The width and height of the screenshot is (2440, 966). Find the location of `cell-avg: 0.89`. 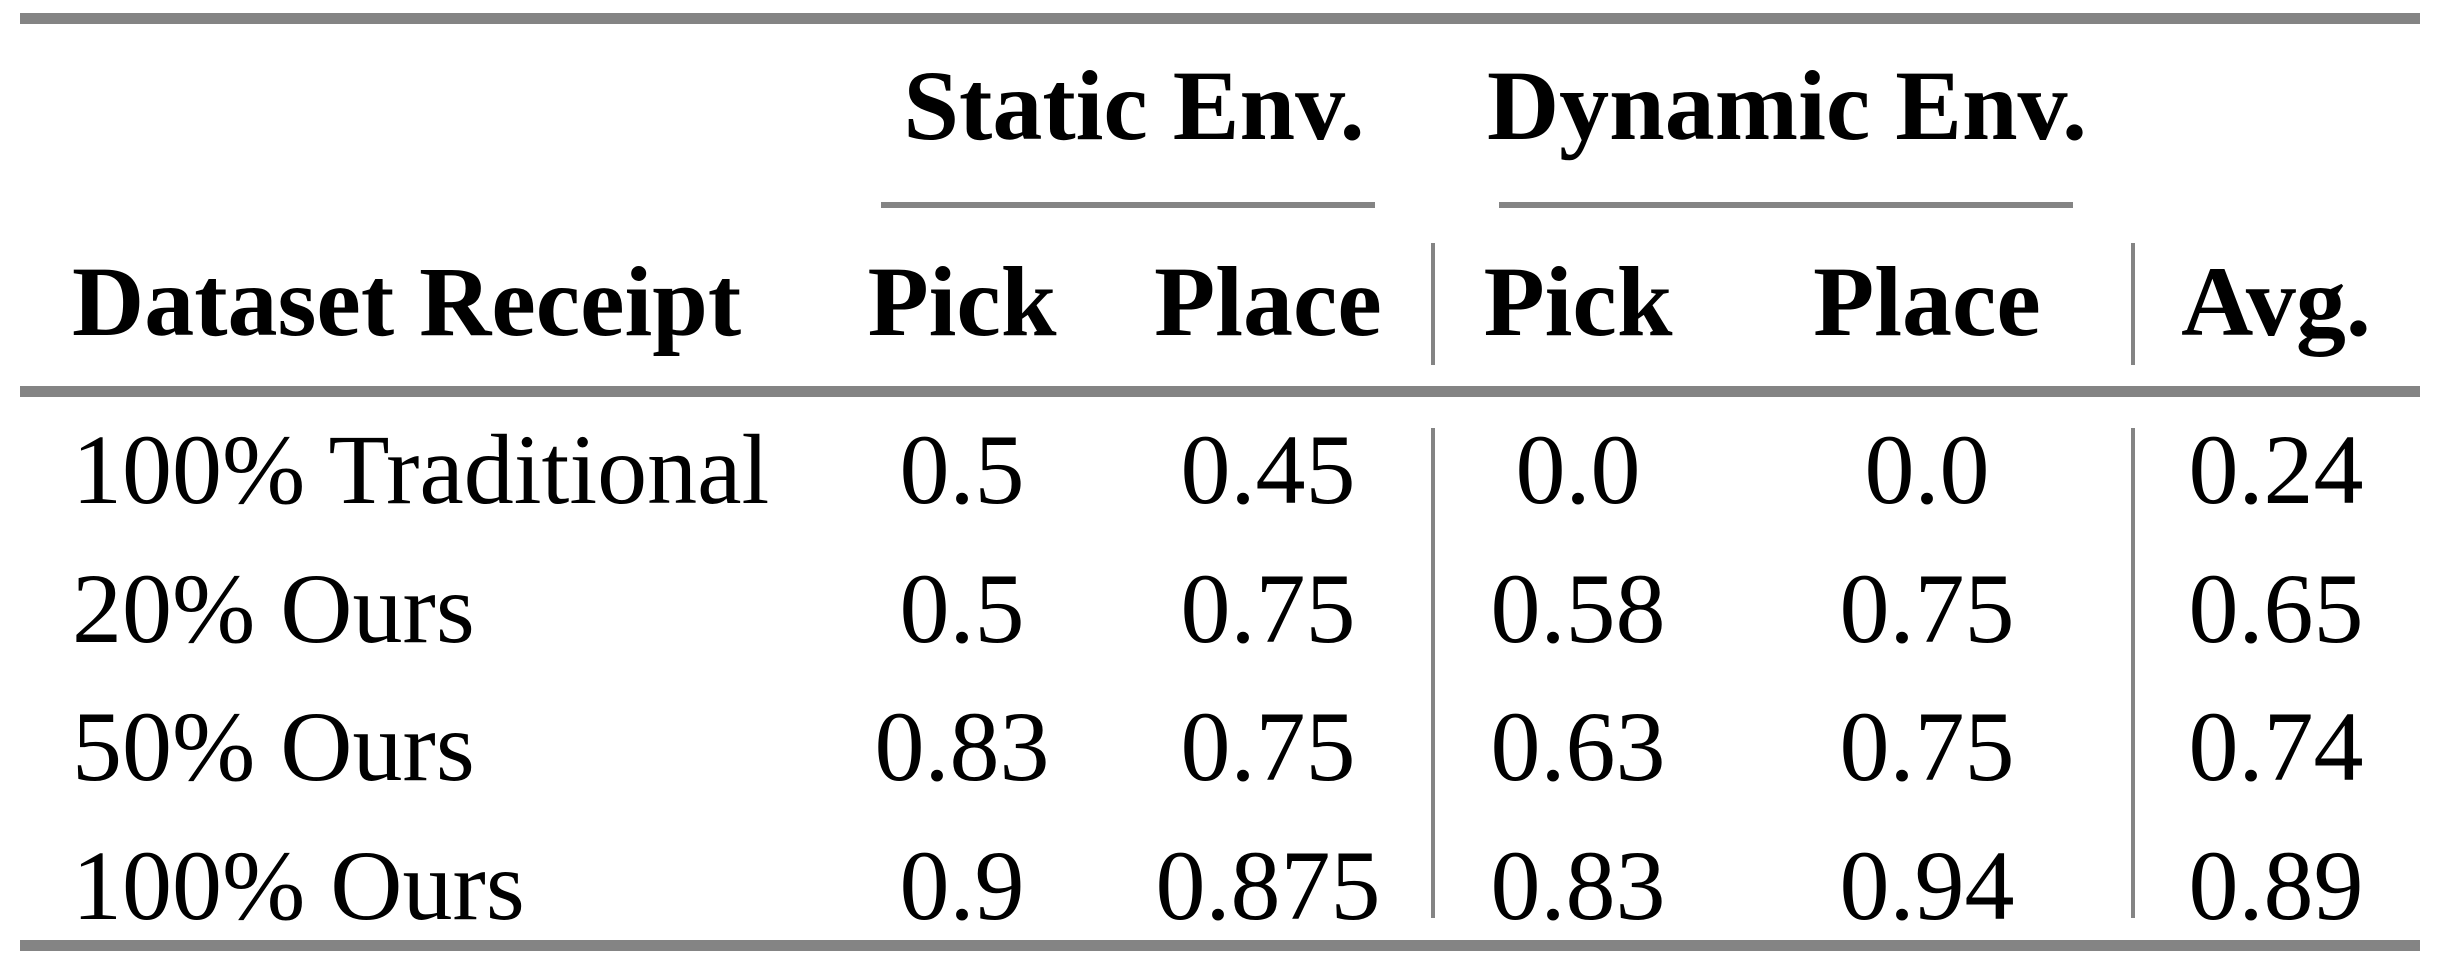

cell-avg: 0.89 is located at coordinates (2276, 885).